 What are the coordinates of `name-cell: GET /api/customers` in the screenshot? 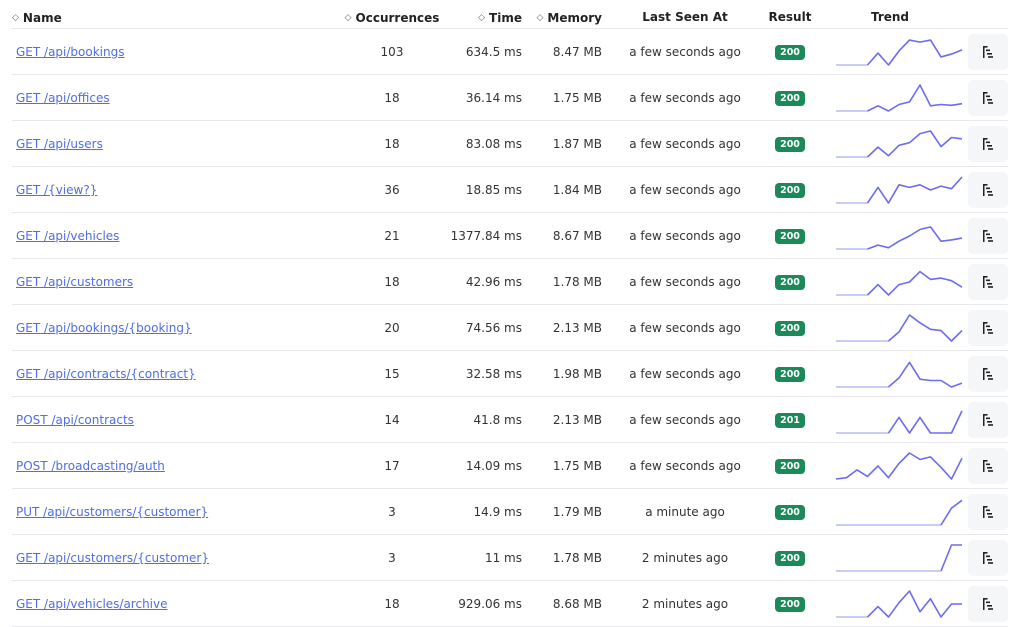 It's located at (173, 281).